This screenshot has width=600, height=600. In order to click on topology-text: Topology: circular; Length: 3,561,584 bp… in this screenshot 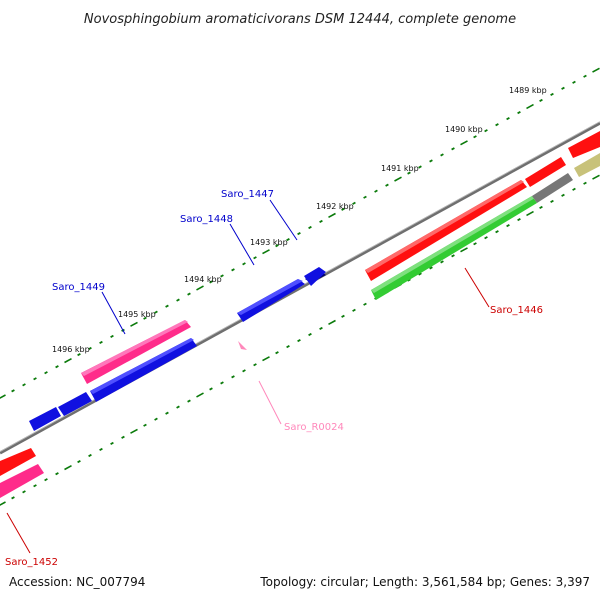, I will do `click(425, 582)`.